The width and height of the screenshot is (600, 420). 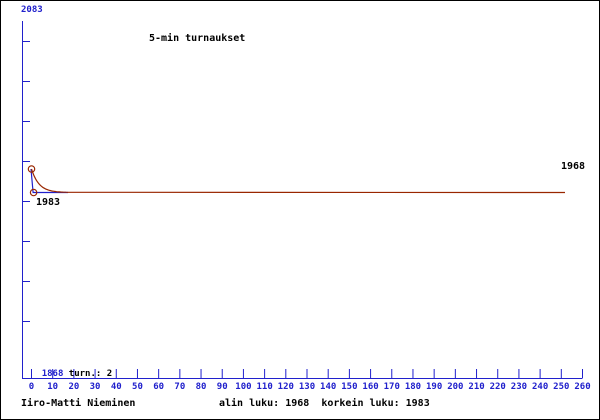 I want to click on x-tick-label: 200, so click(x=455, y=387).